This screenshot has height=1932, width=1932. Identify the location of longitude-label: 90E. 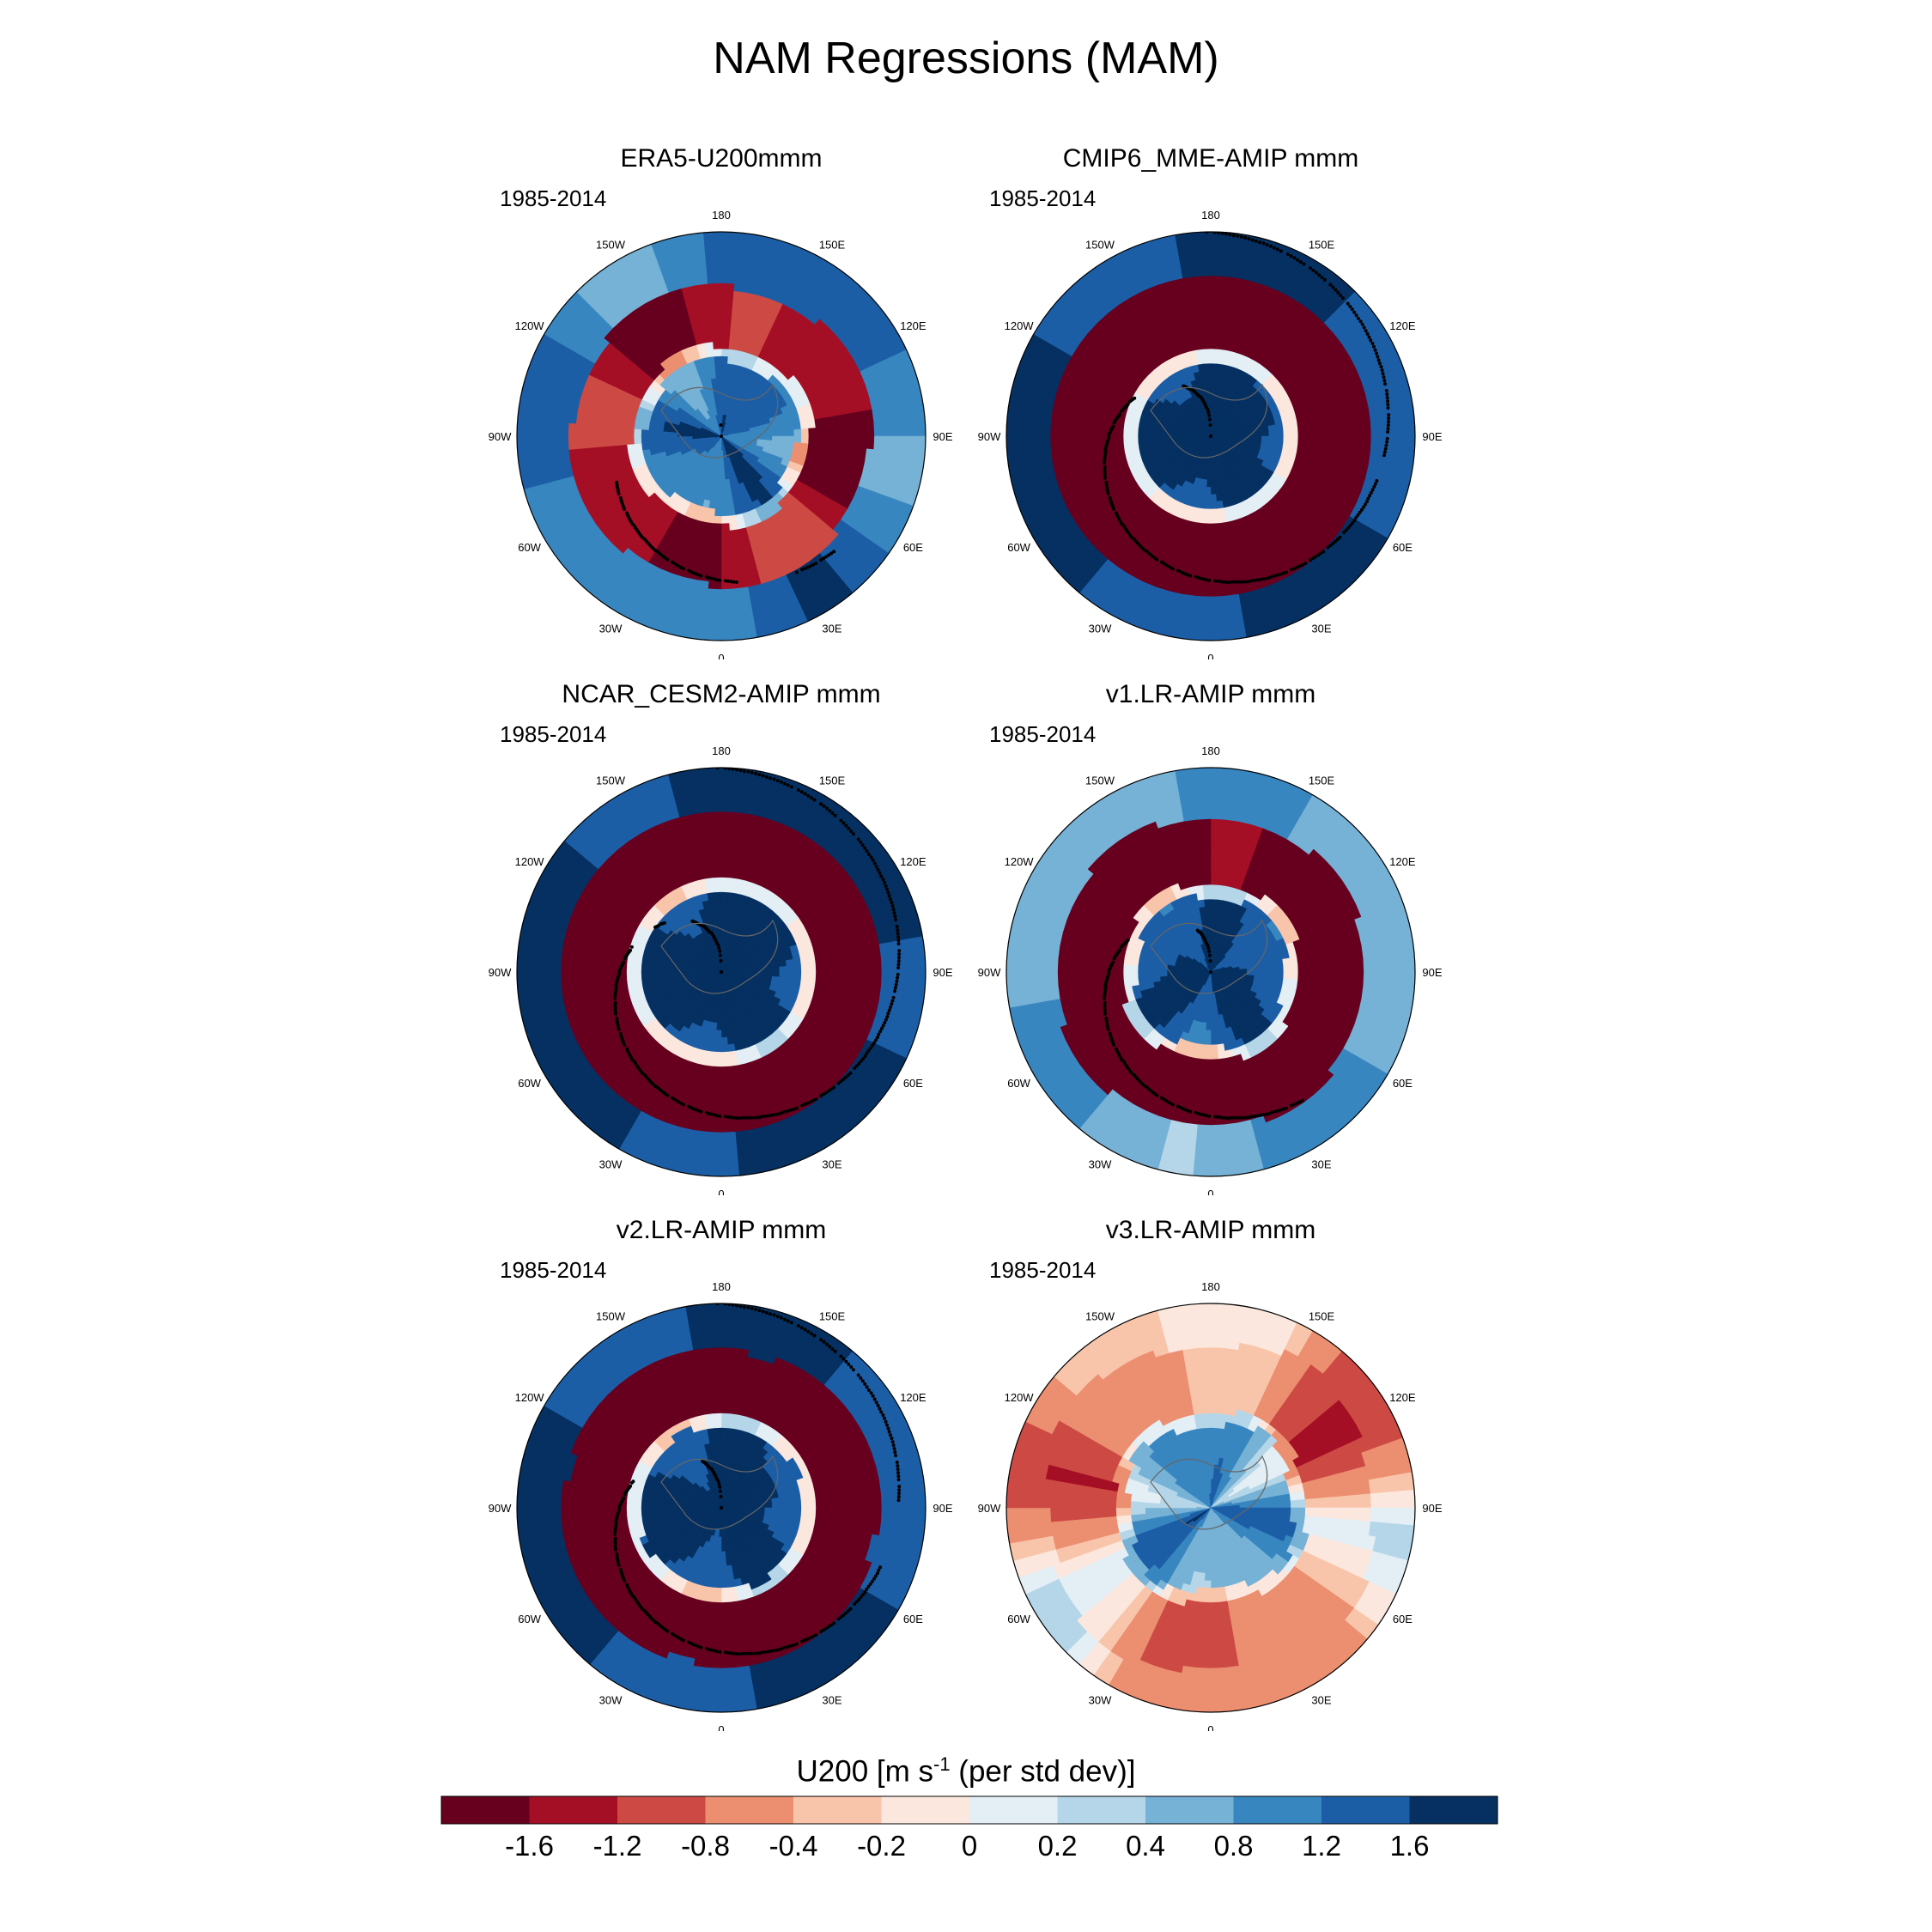
(1432, 973).